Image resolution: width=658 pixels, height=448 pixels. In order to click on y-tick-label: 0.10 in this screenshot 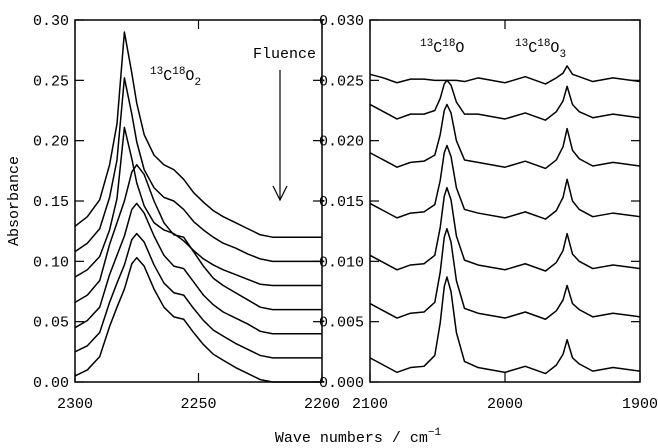, I will do `click(51, 262)`.